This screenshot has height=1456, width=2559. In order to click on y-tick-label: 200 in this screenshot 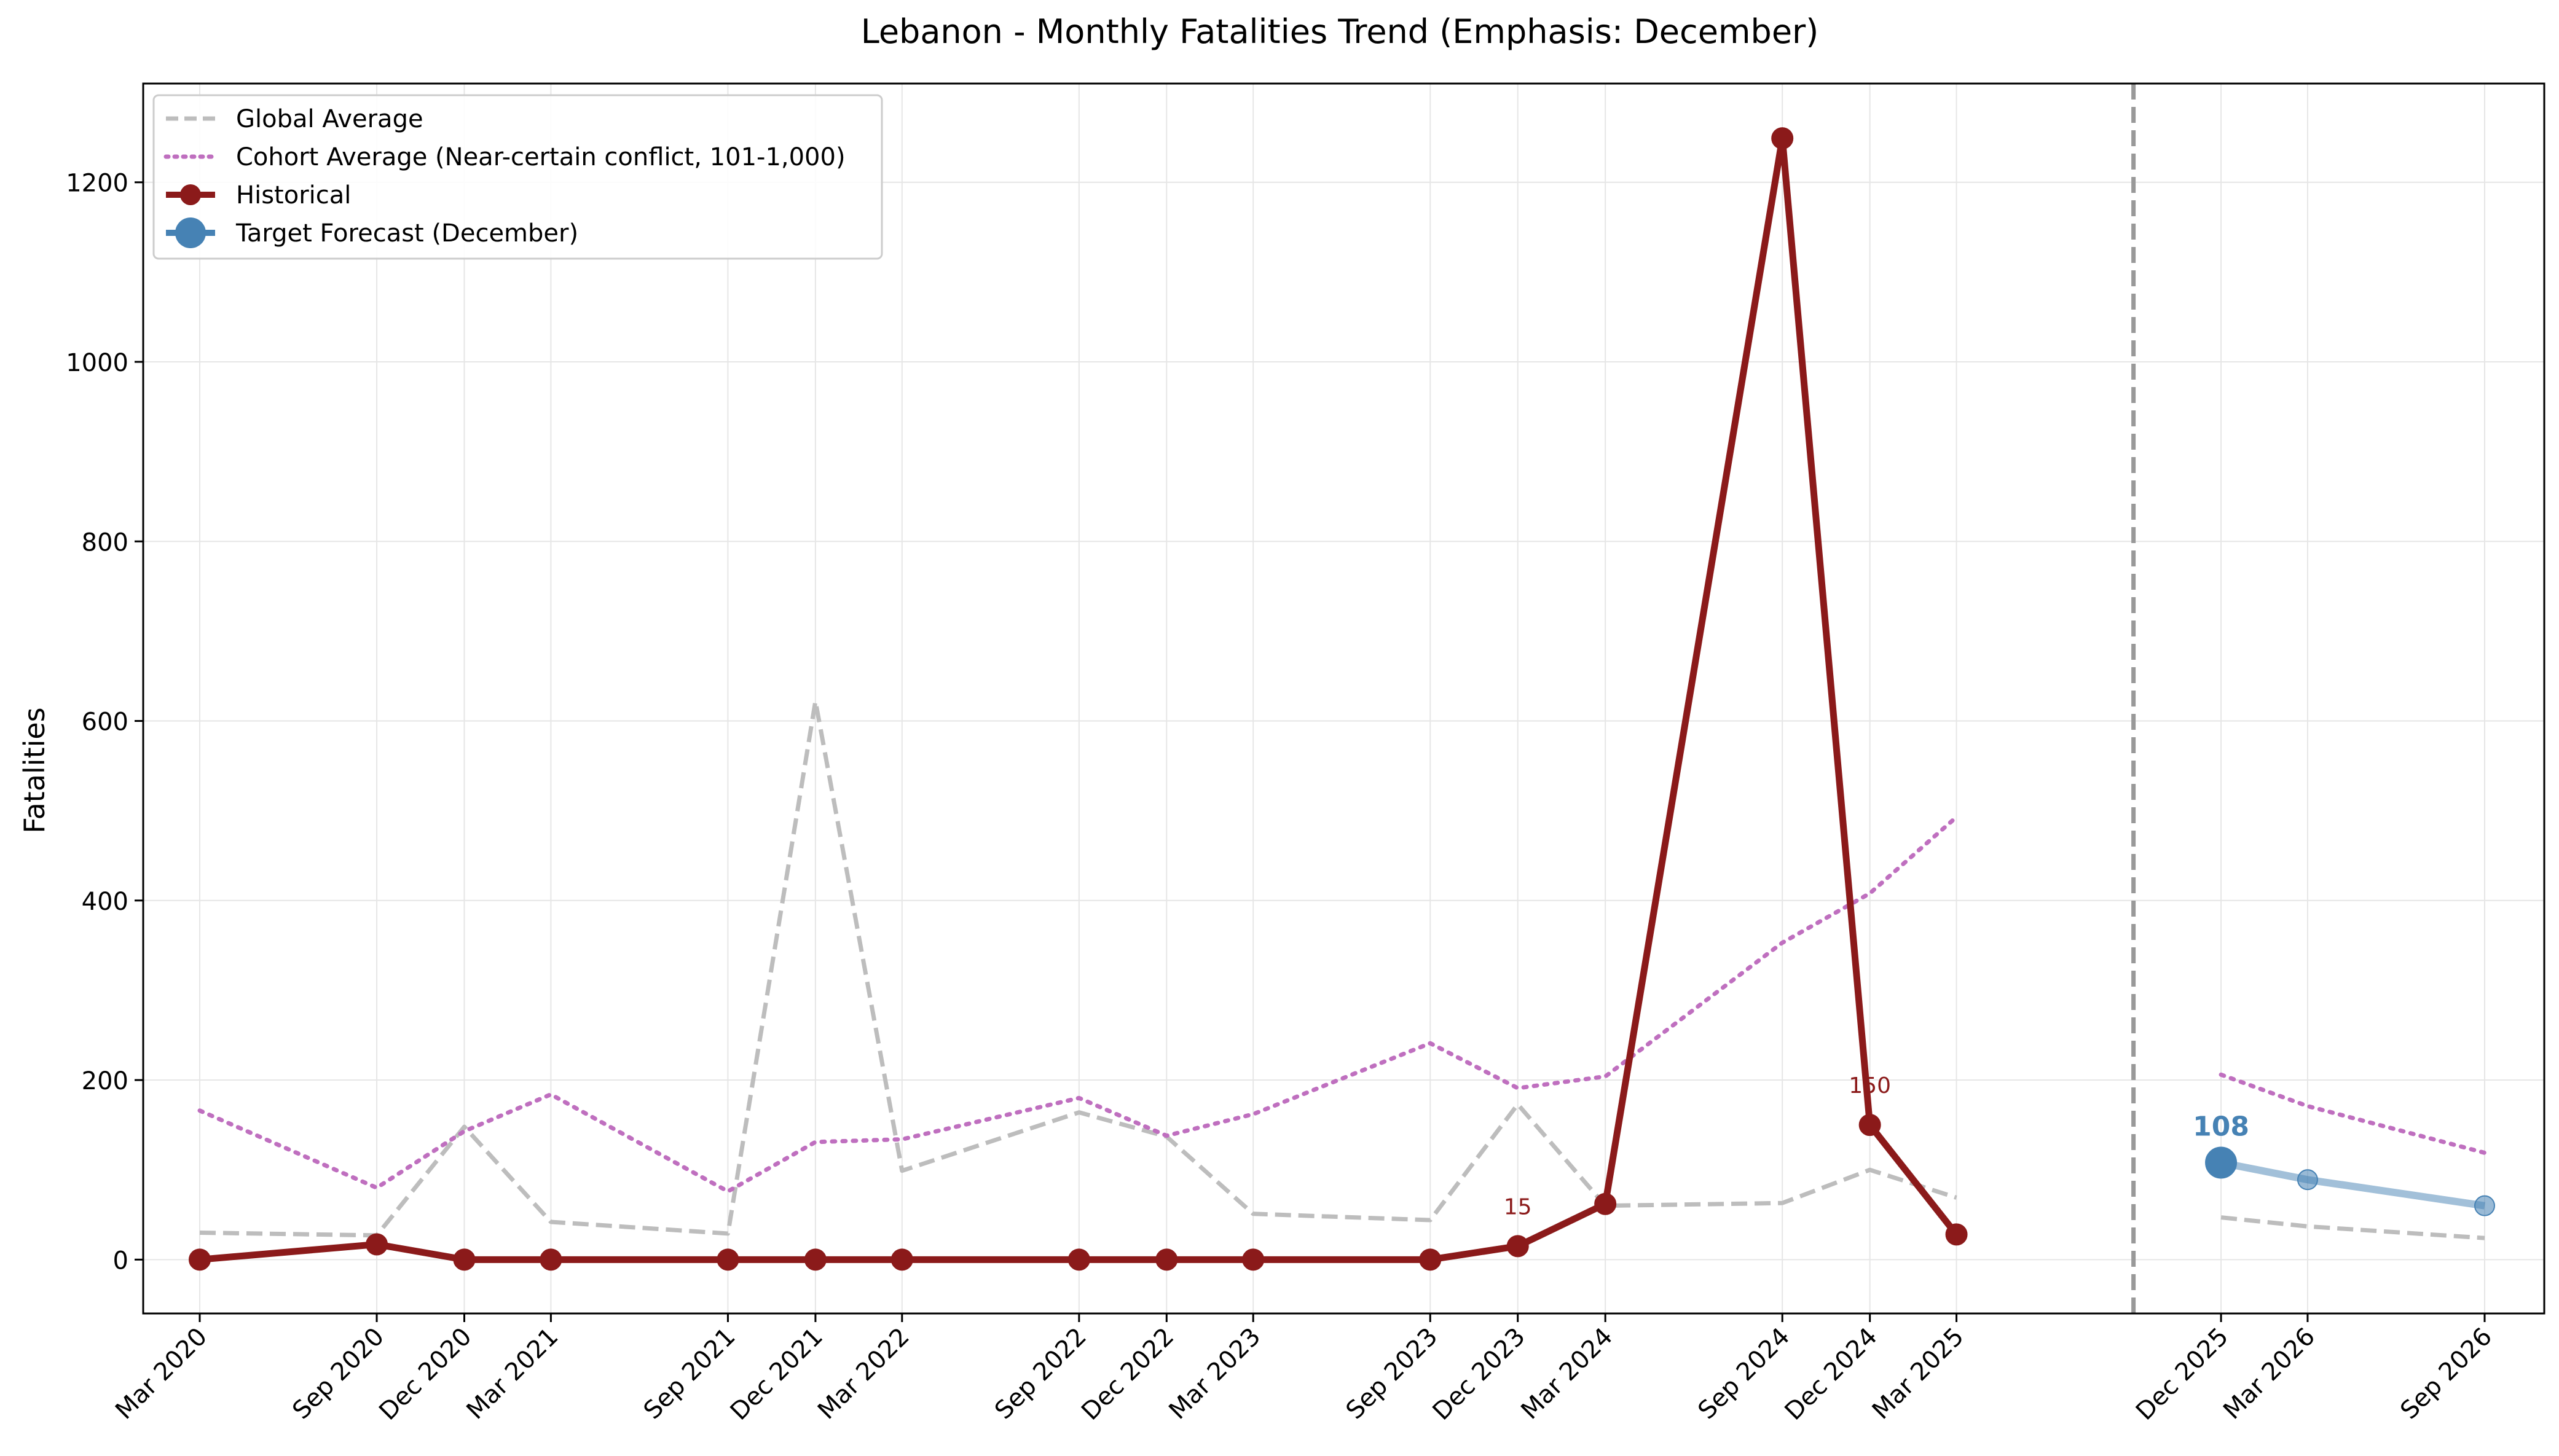, I will do `click(105, 1081)`.